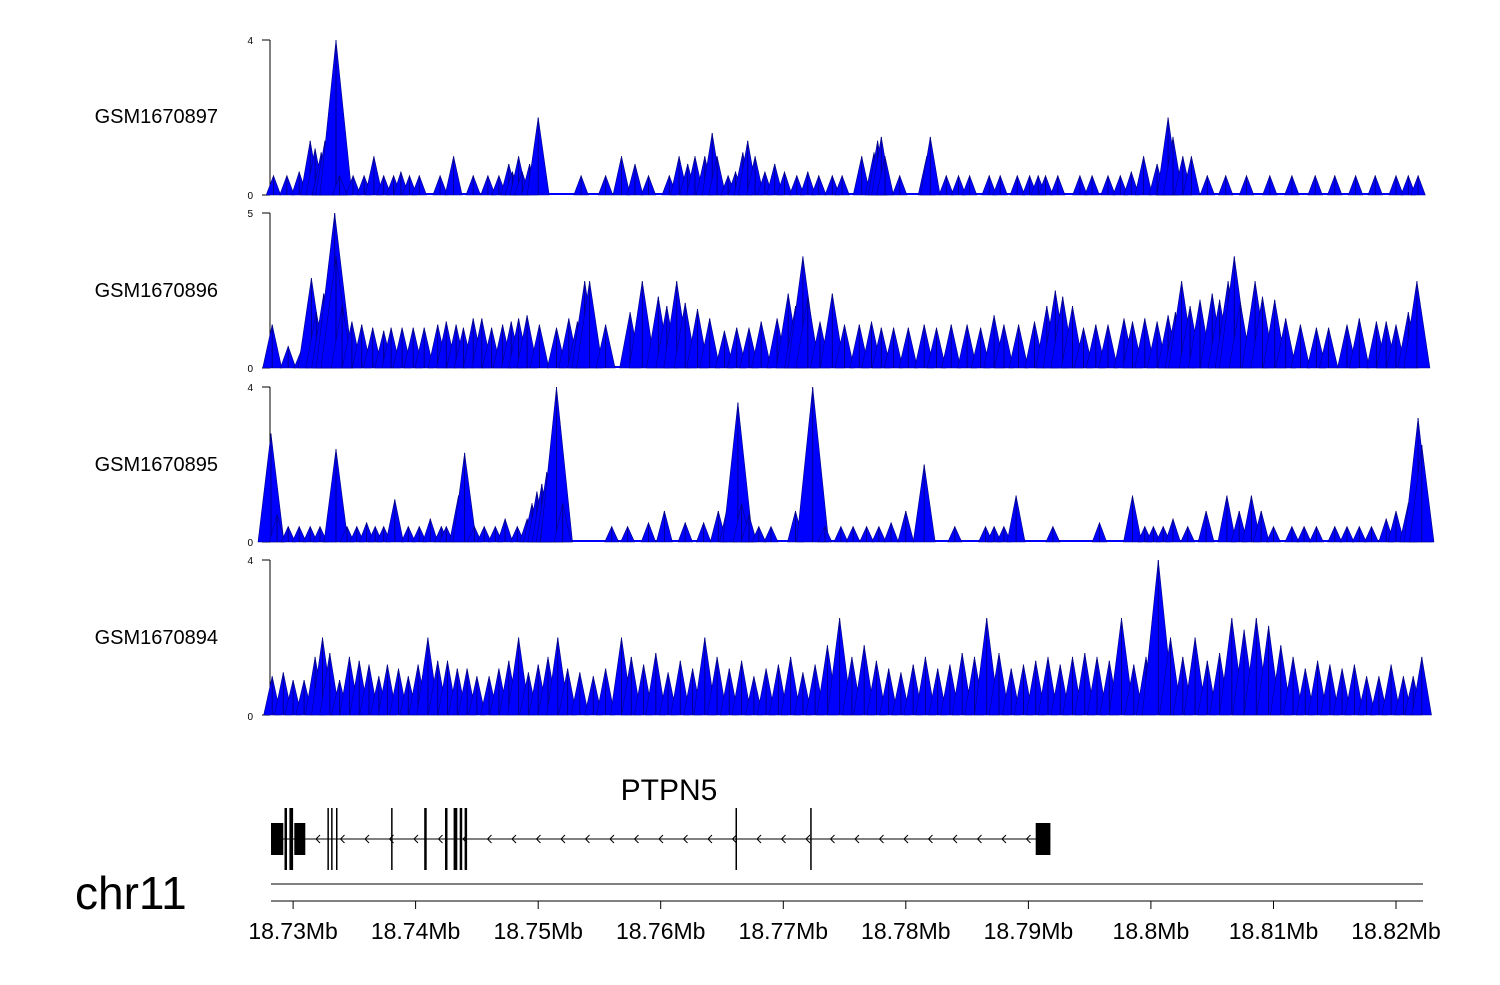  Describe the element at coordinates (538, 931) in the screenshot. I see `x-tick-label: 18.75Mb` at that location.